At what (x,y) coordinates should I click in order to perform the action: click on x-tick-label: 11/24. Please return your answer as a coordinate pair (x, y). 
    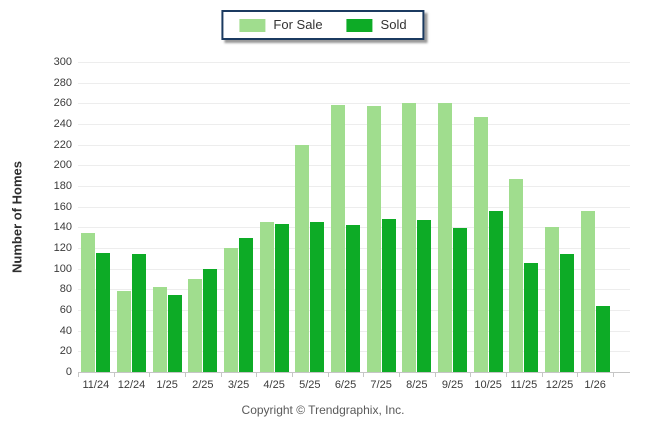
    Looking at the image, I should click on (96, 385).